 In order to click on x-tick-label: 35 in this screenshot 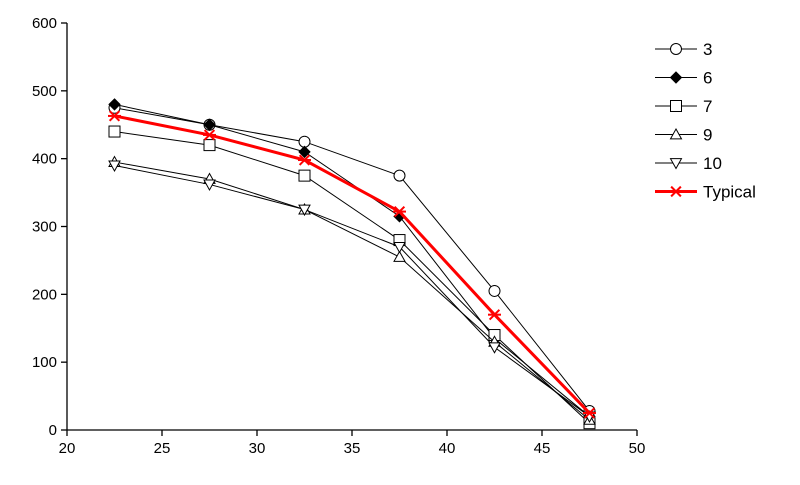, I will do `click(352, 448)`.